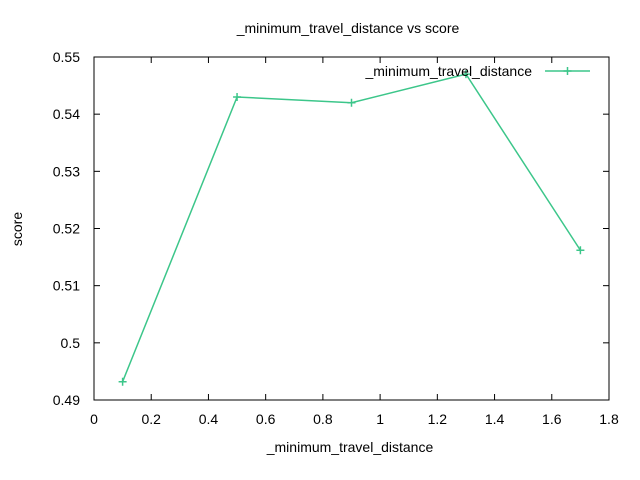  What do you see at coordinates (266, 419) in the screenshot?
I see `x-tick-label: 0.6` at bounding box center [266, 419].